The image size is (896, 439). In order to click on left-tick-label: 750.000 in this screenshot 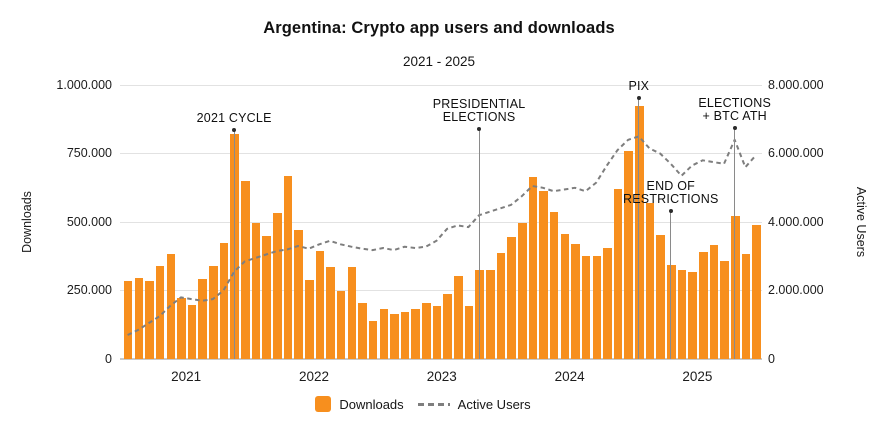, I will do `click(89, 153)`.